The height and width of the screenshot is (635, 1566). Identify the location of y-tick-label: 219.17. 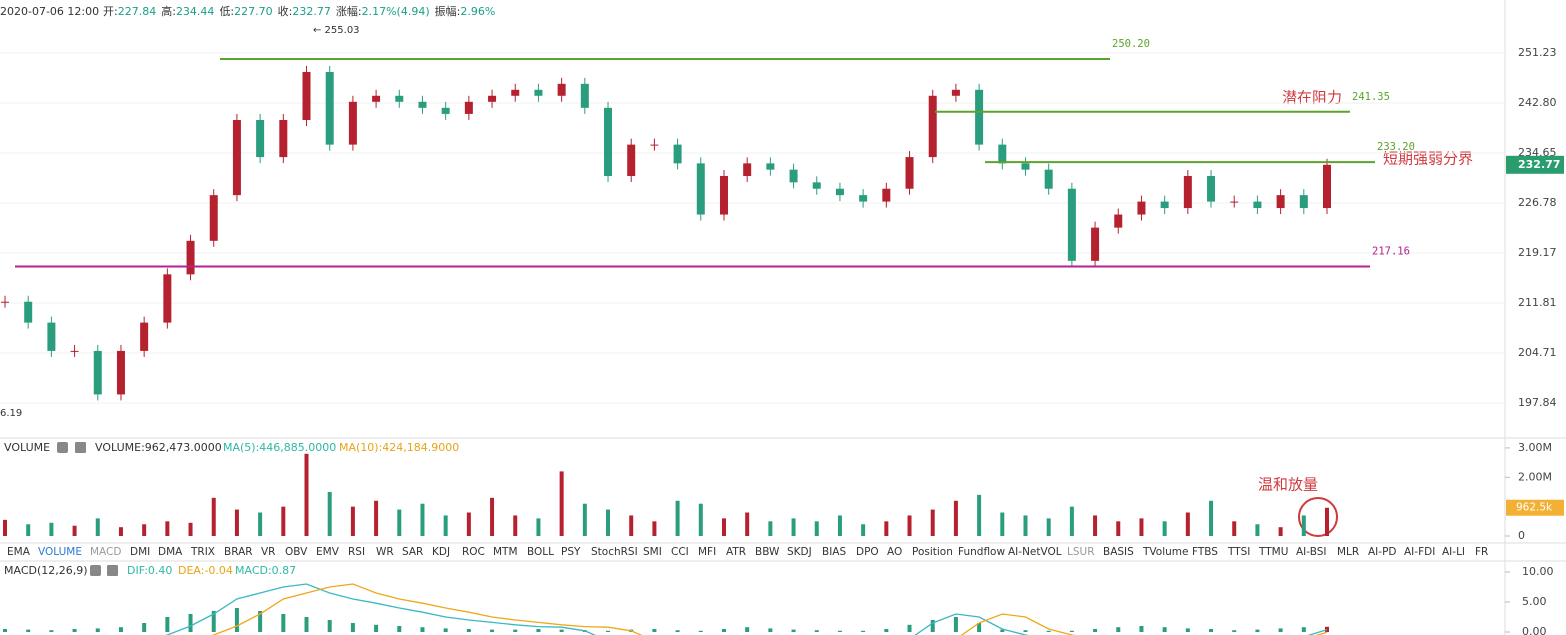
(1537, 252).